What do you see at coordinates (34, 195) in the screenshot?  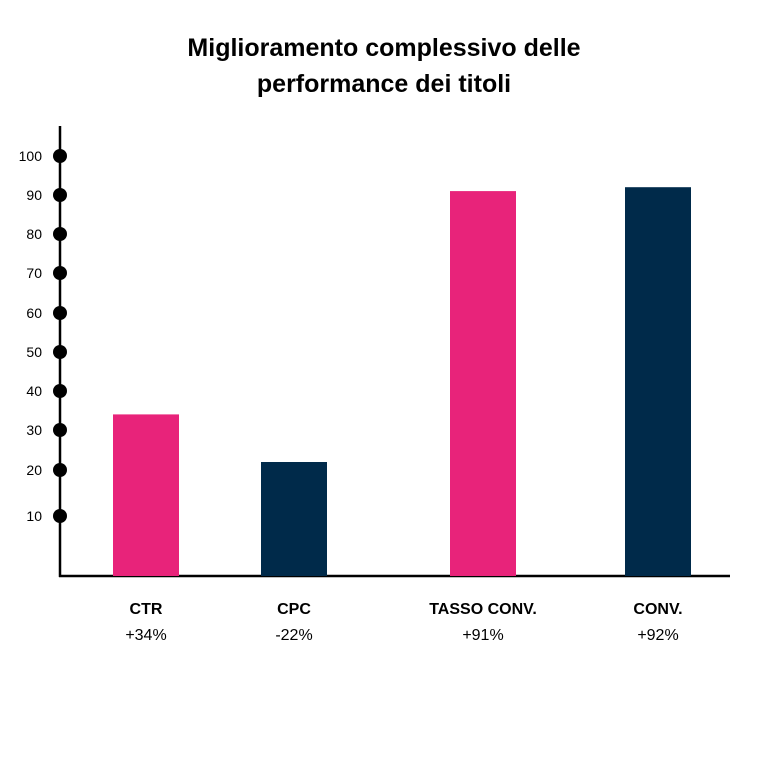 I see `y-tick-label-90: 90` at bounding box center [34, 195].